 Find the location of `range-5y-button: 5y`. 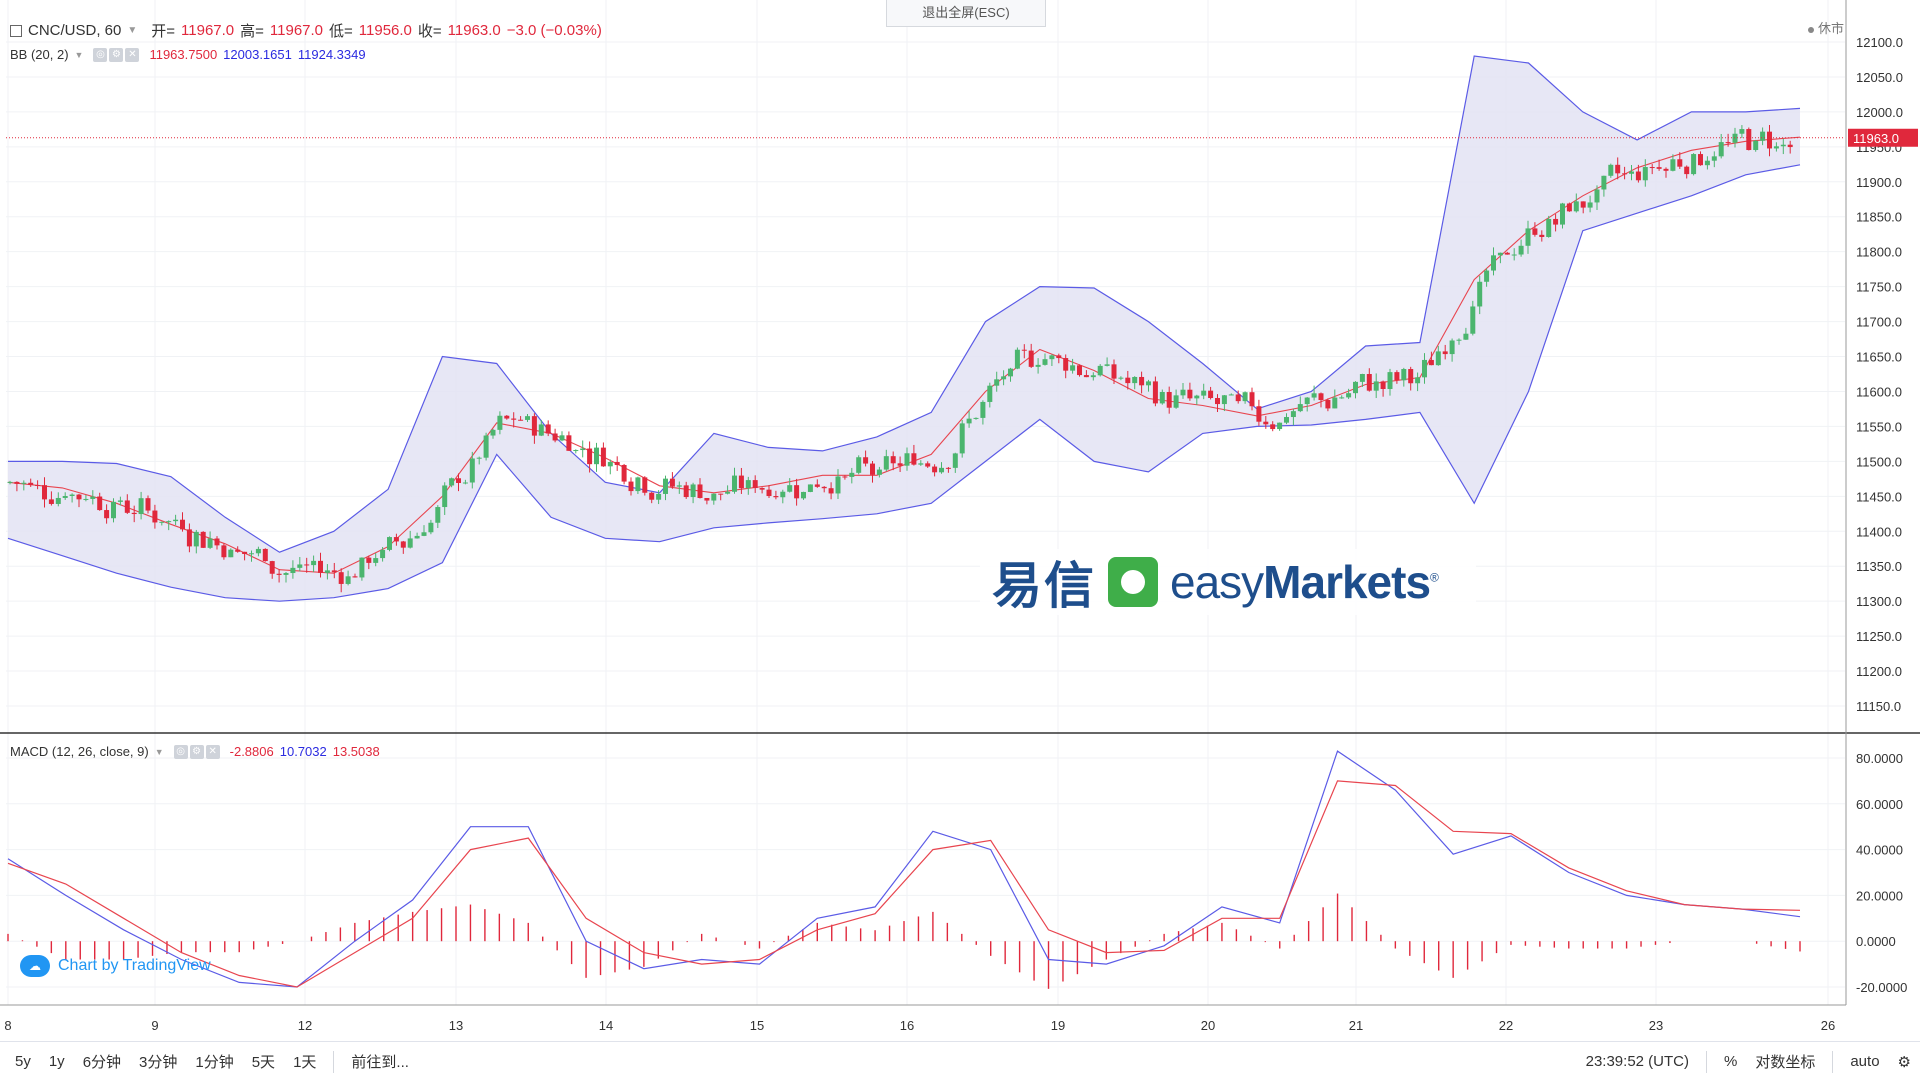

range-5y-button: 5y is located at coordinates (23, 1061).